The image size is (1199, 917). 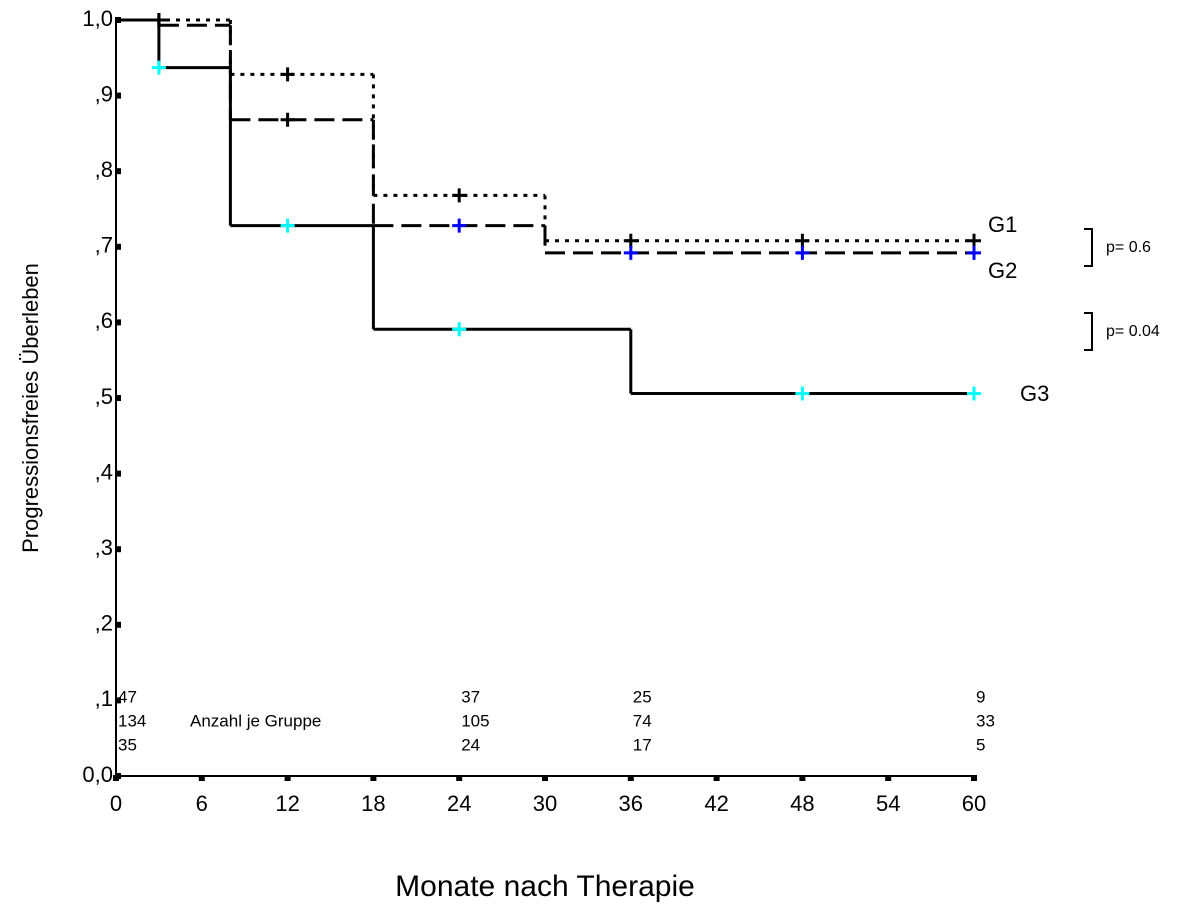 I want to click on x-tick-label: 24, so click(x=459, y=803).